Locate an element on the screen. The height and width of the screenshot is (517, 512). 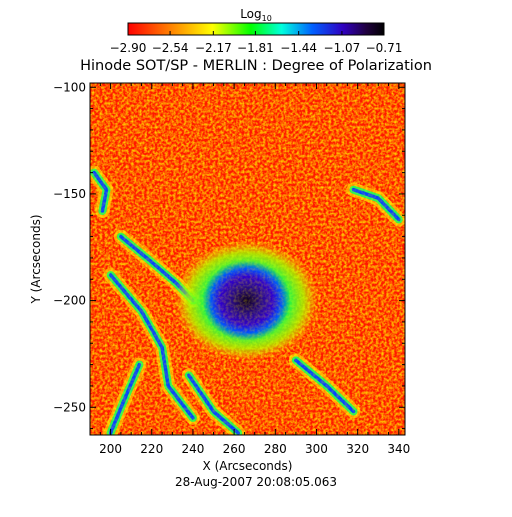
colorbar is located at coordinates (256, 29).